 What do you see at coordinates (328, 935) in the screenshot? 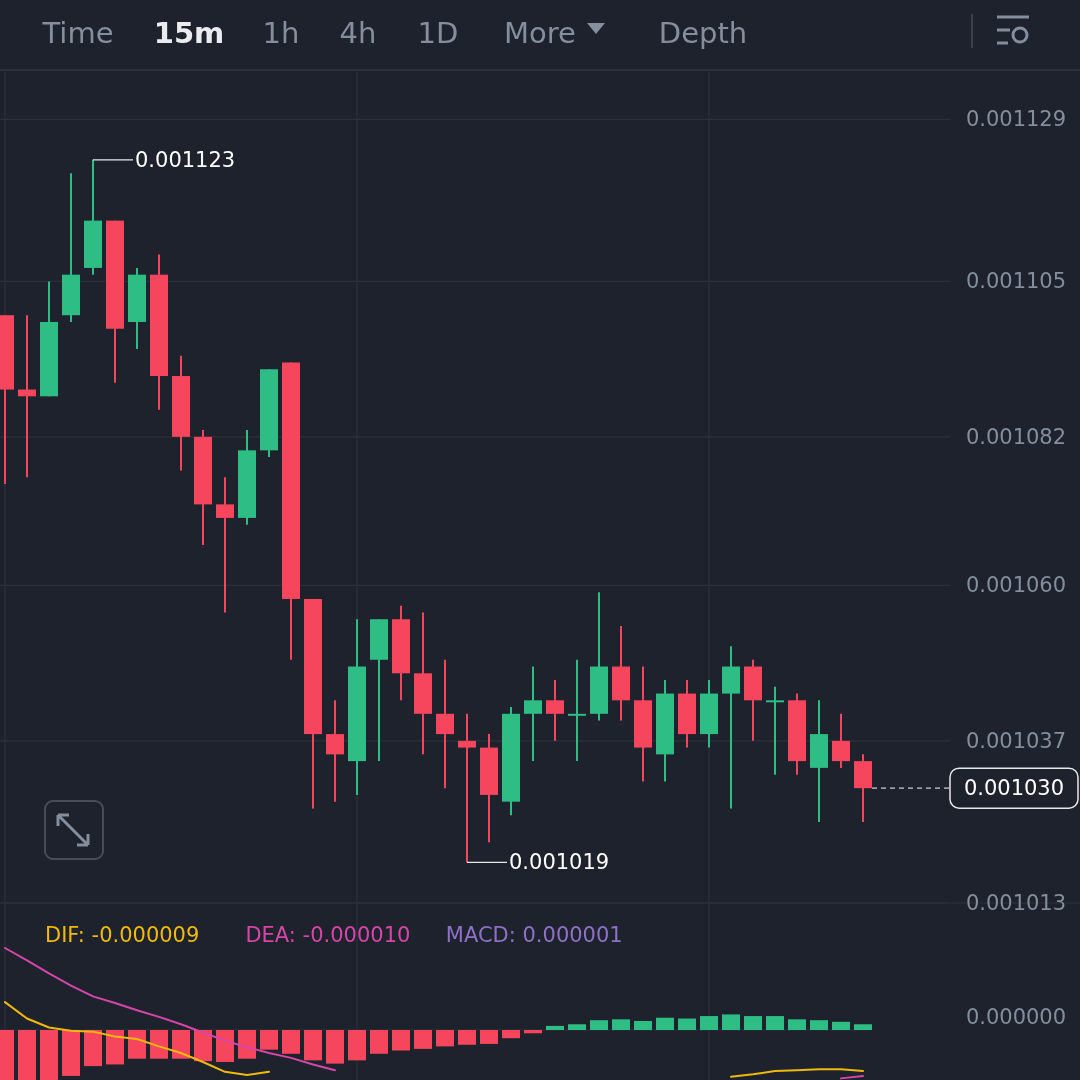
I see `text: DEA: -0.000010` at bounding box center [328, 935].